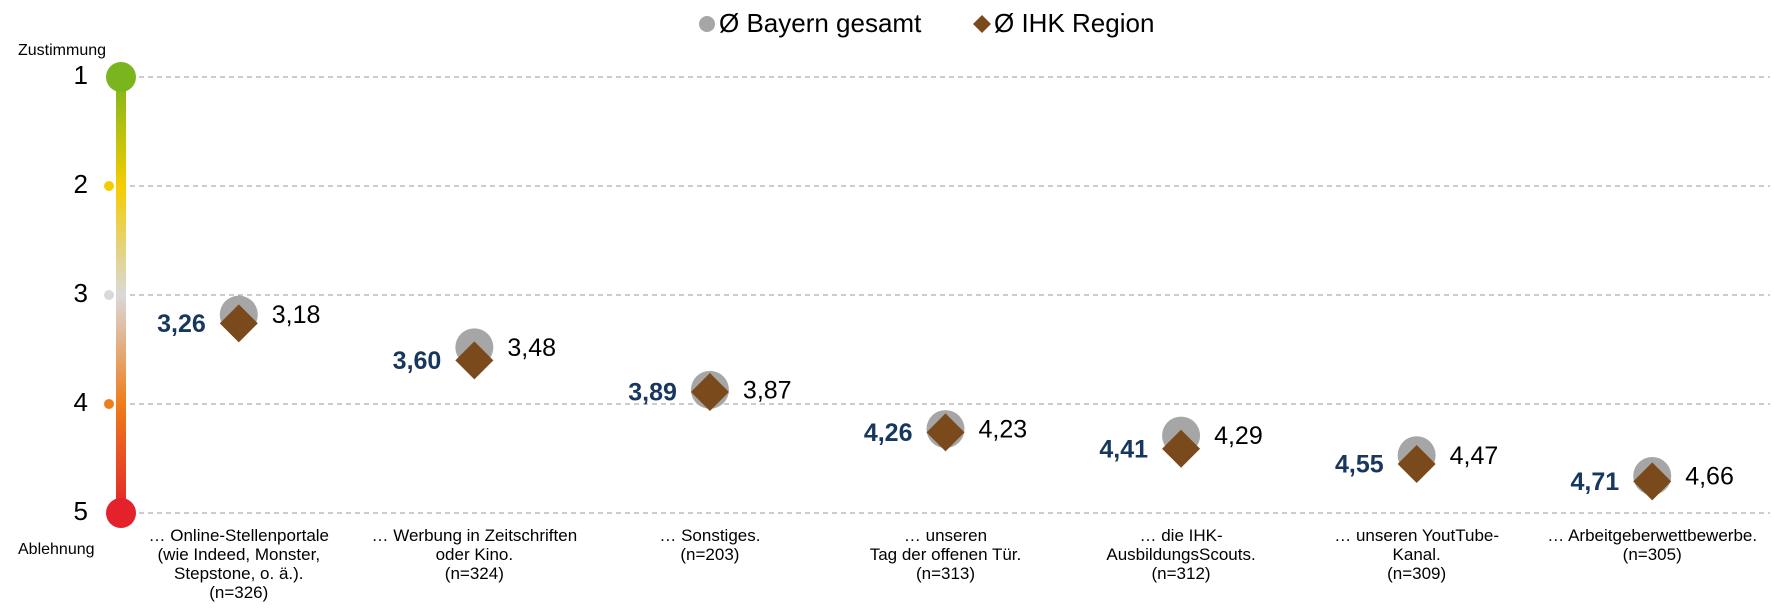 This screenshot has width=1774, height=613. I want to click on y-tick-label: 3, so click(81, 293).